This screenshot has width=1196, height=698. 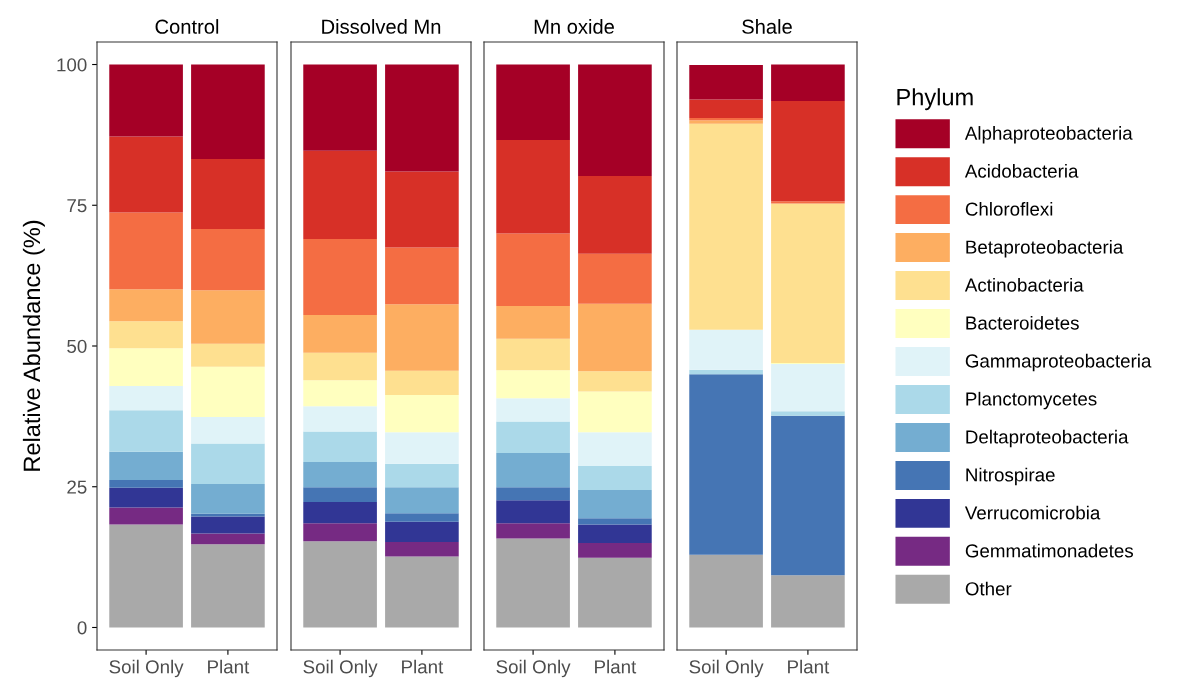 I want to click on y-tick-label: 50, so click(x=77, y=346).